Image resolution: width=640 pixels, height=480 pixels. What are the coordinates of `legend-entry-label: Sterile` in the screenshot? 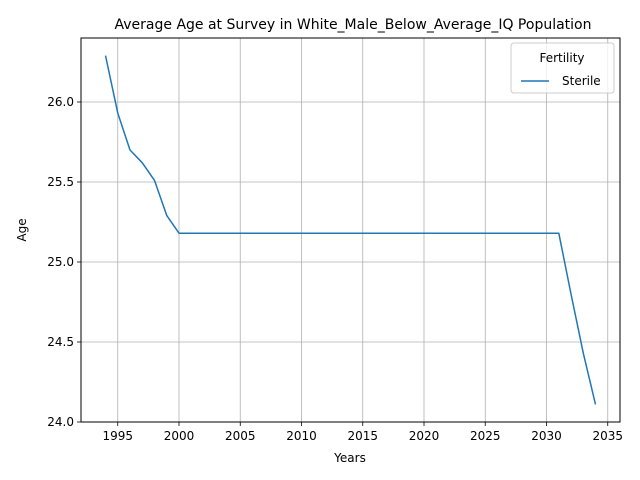 It's located at (581, 81).